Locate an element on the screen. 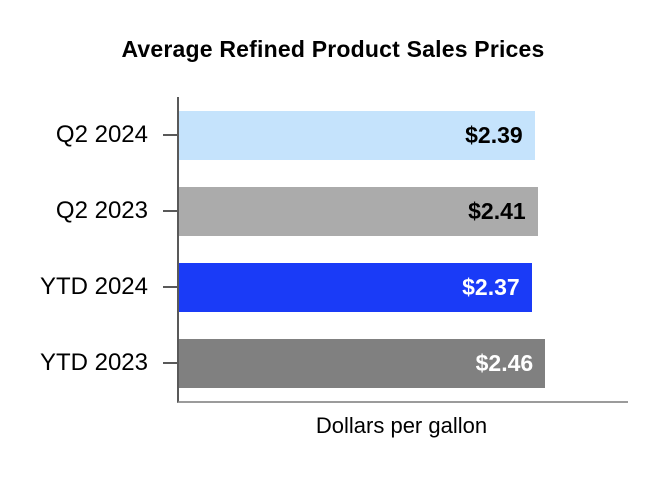 The height and width of the screenshot is (480, 666). category-label: Q2 2024 is located at coordinates (101, 134).